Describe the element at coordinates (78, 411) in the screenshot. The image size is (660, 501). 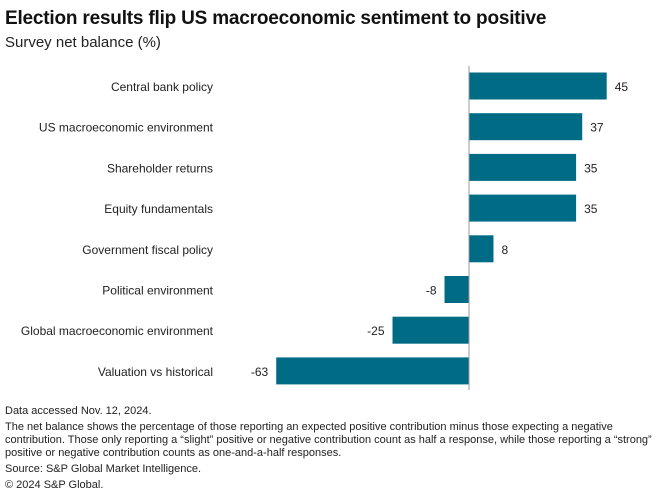
I see `data-accessed-note: Data accessed Nov. 12, 2024.` at that location.